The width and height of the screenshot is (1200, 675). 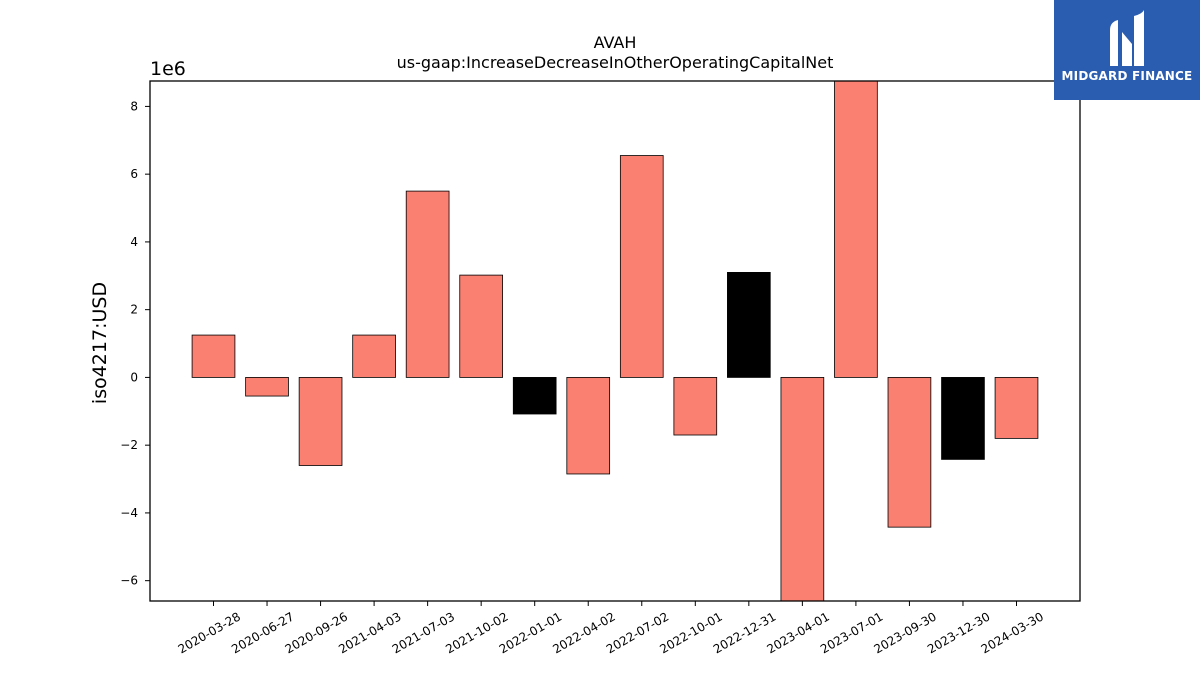 I want to click on y-tick-label: 0, so click(x=134, y=377).